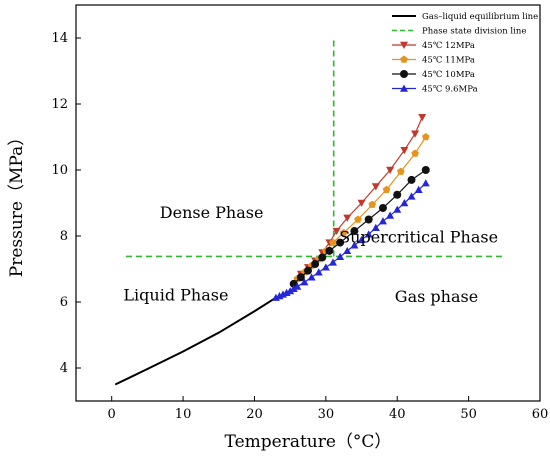 The width and height of the screenshot is (550, 463). I want to click on legend-label: Gas–liquid equilibrium line, so click(480, 17).